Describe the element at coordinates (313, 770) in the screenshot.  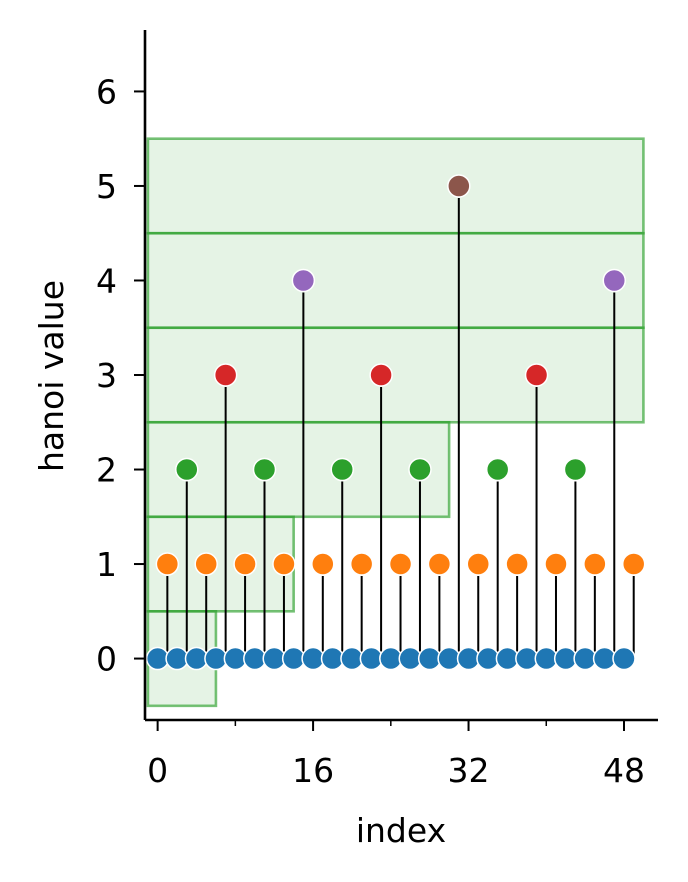
I see `x-tick-label-16: 16` at that location.